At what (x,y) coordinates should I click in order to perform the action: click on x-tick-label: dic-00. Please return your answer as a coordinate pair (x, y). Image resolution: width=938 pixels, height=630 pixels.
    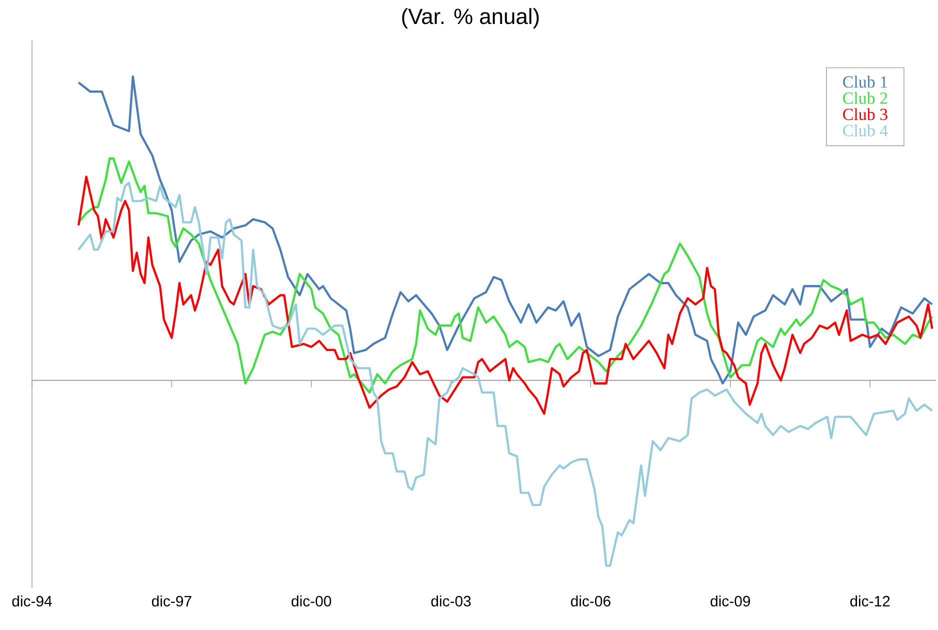
    Looking at the image, I should click on (312, 600).